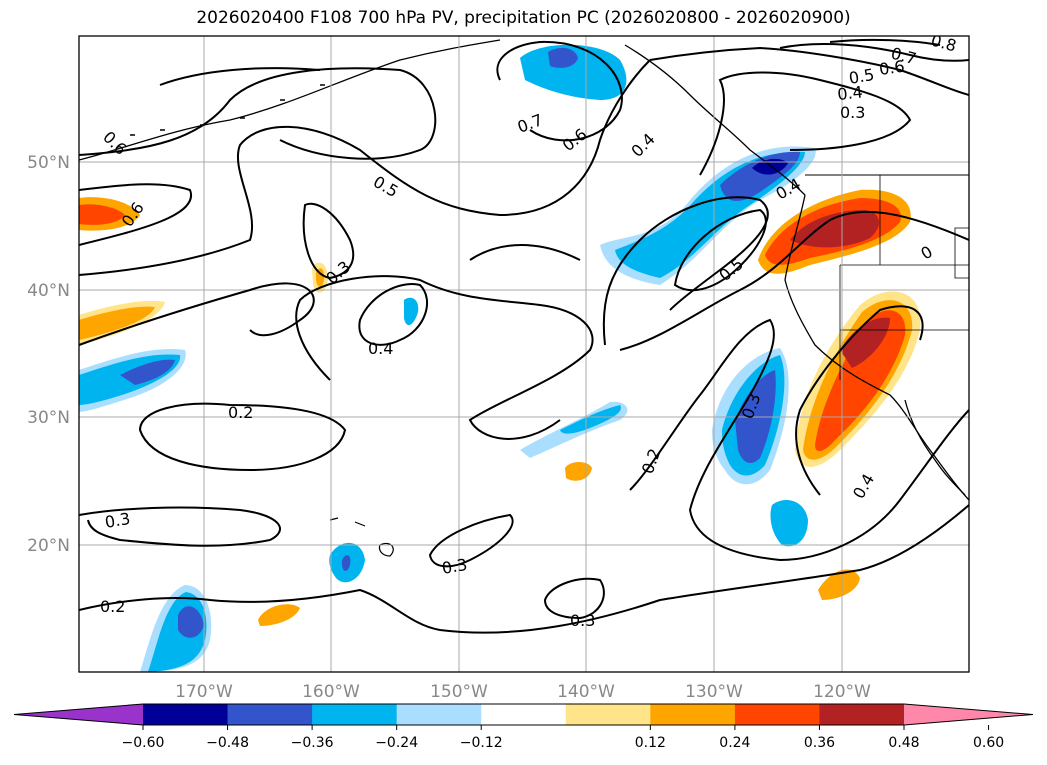  I want to click on lat-label: 30°N, so click(48, 418).